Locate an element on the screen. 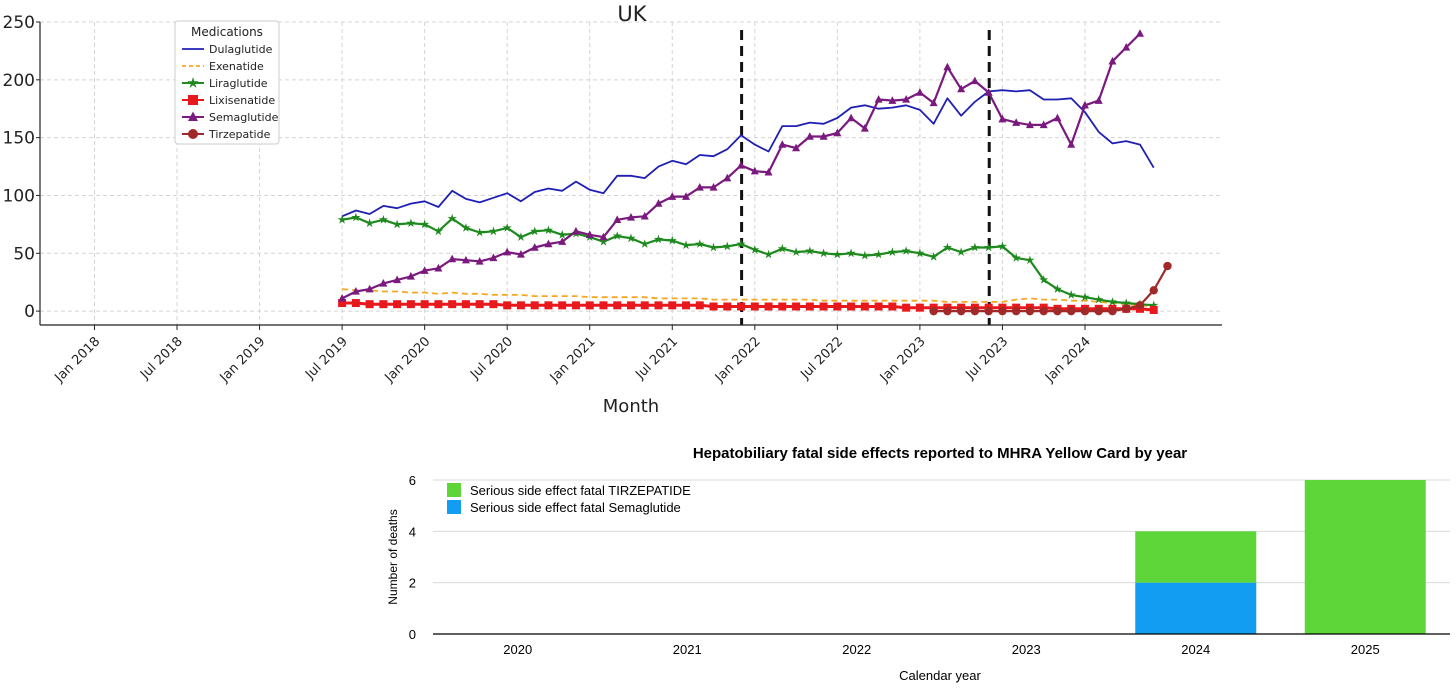  bar-y-tick-label: 6 is located at coordinates (412, 480).